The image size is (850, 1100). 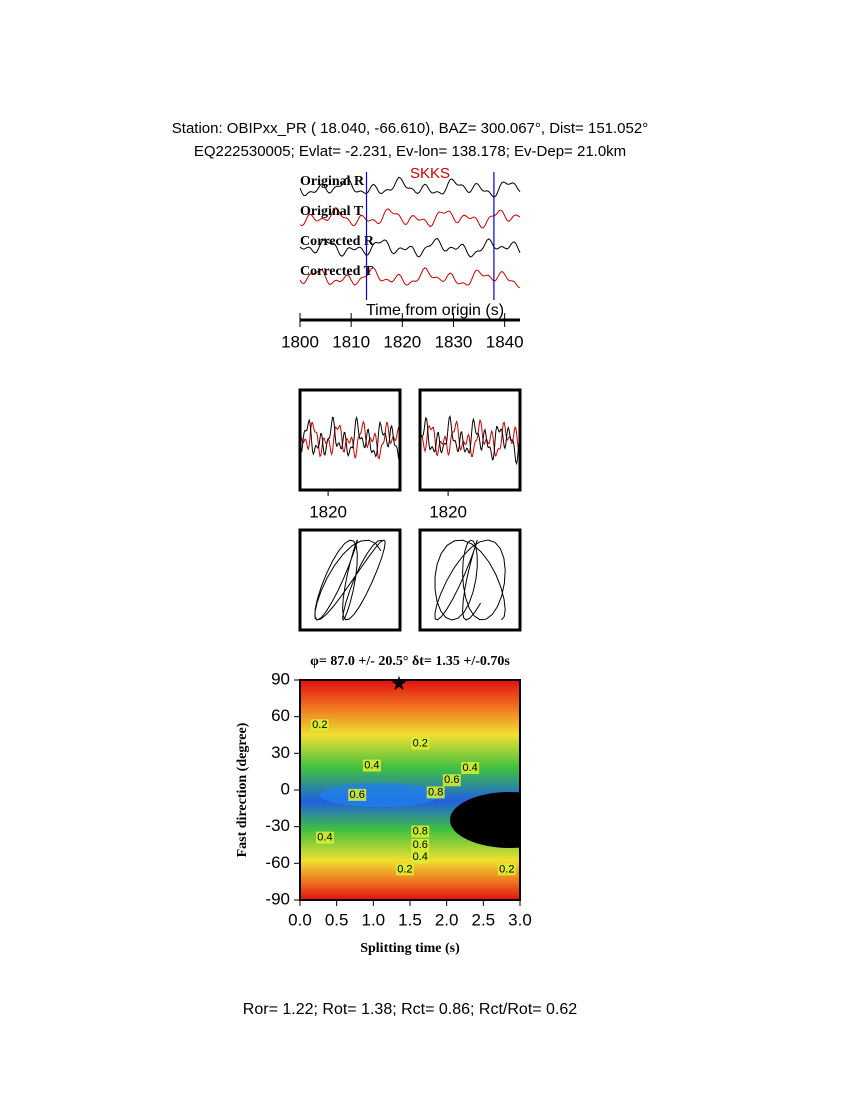 I want to click on x-tick-label: 0.5, so click(x=337, y=919).